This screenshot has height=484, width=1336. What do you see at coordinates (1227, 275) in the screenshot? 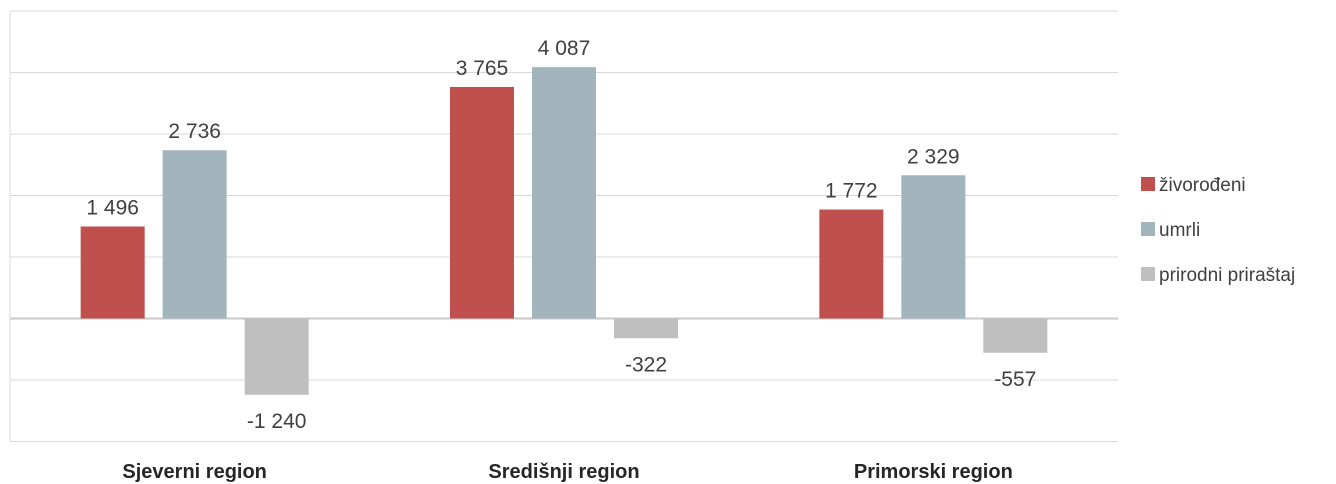
I see `legend-label: prirodni priraštaj` at bounding box center [1227, 275].